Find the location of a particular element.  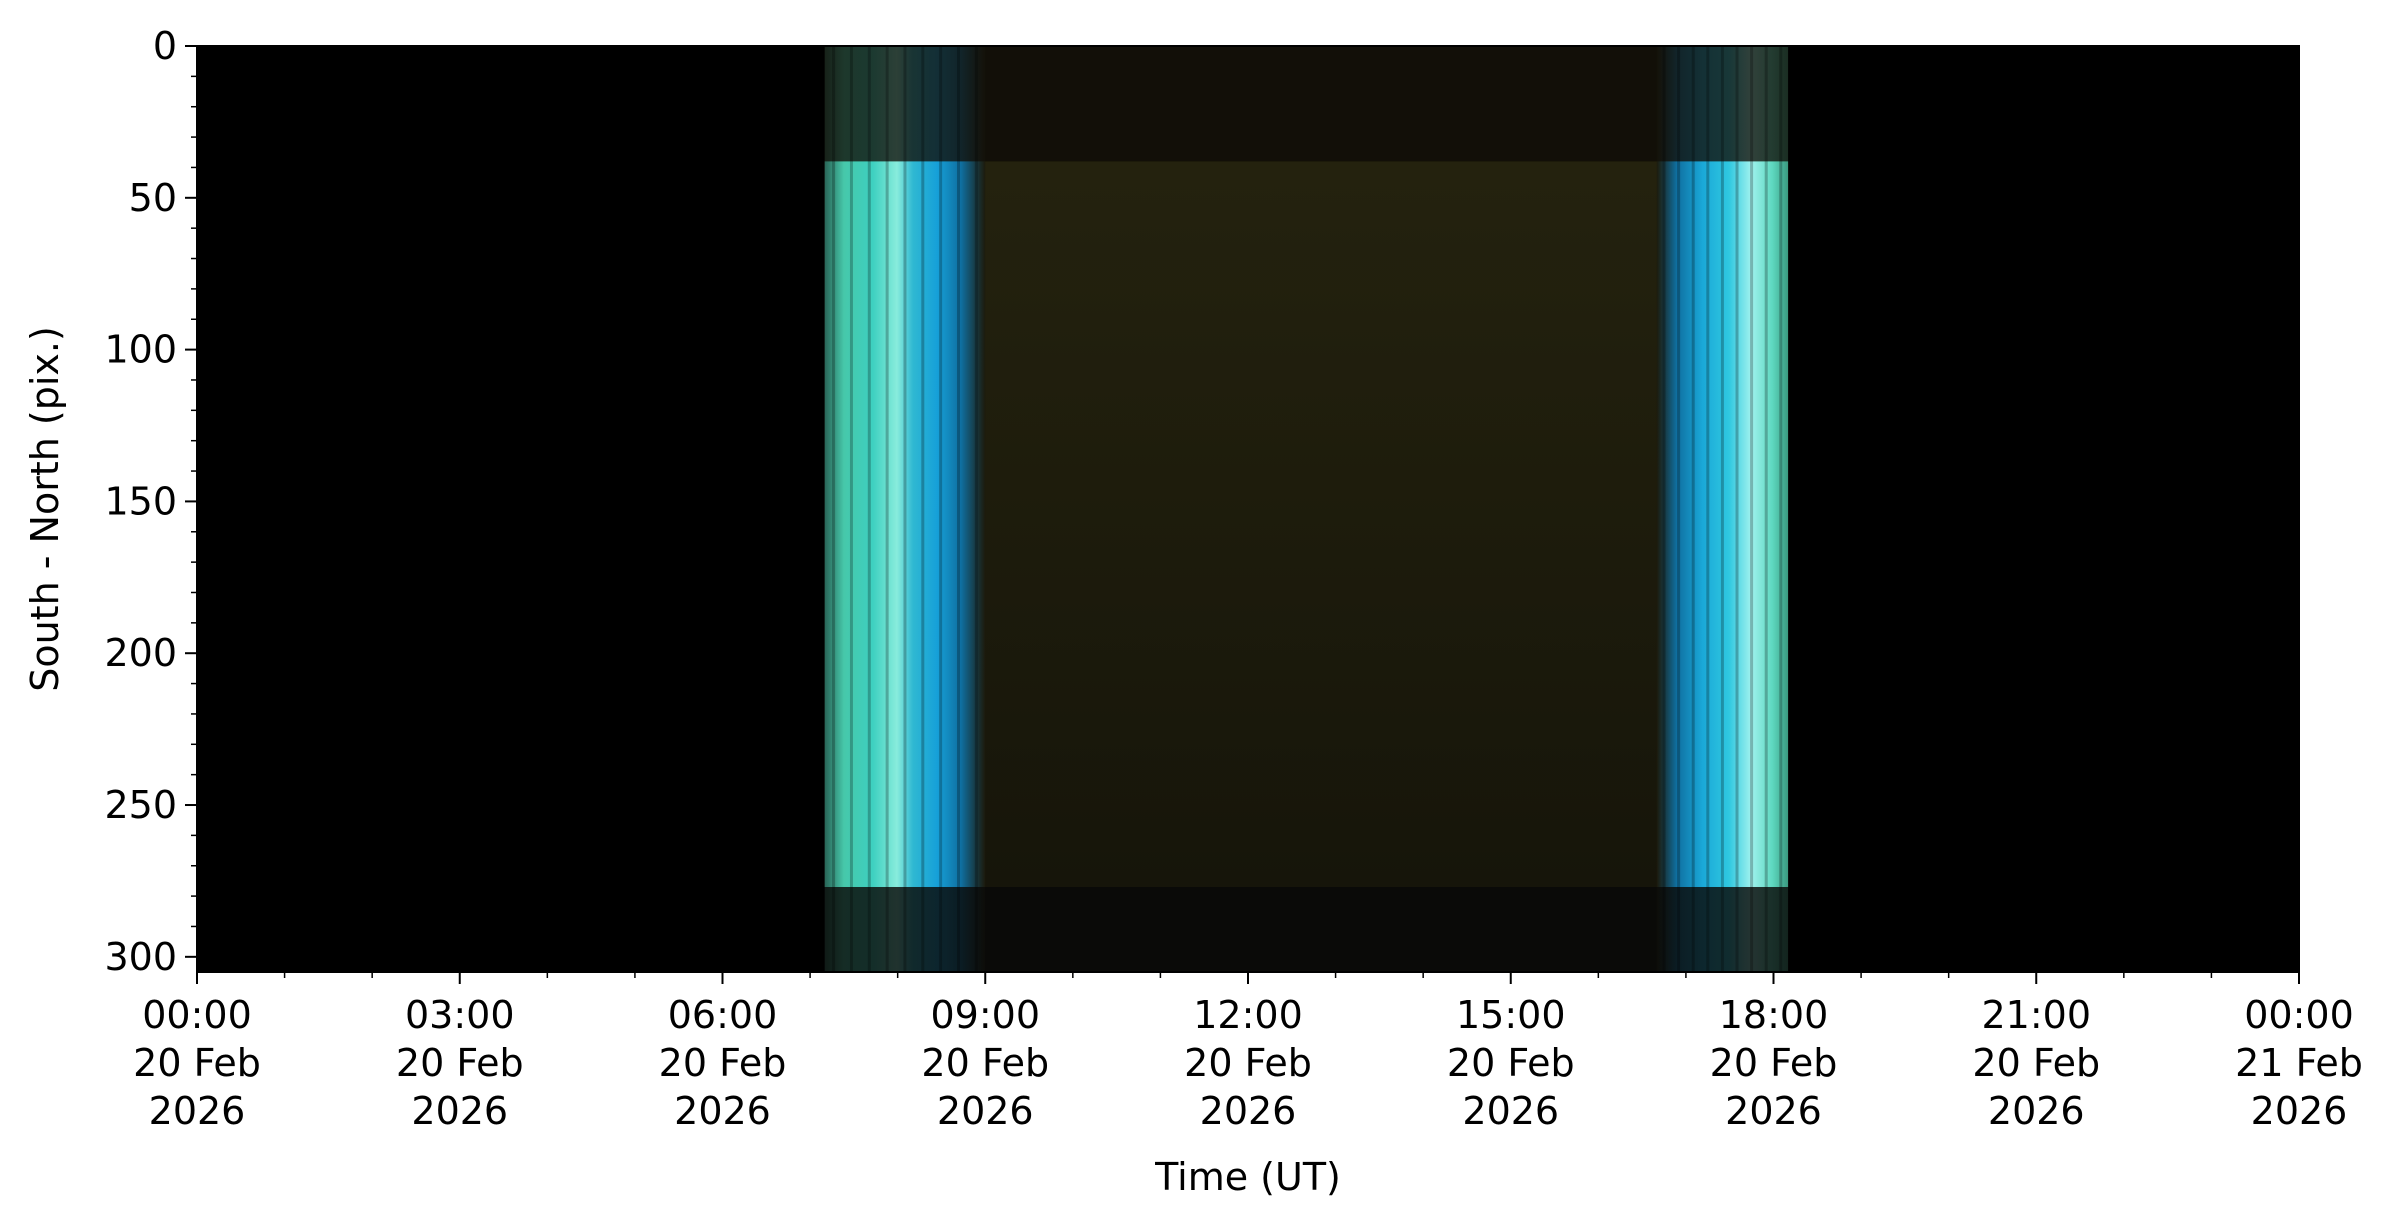

x-tick-label: 15:00 20 Feb 2026 is located at coordinates (1511, 1063).